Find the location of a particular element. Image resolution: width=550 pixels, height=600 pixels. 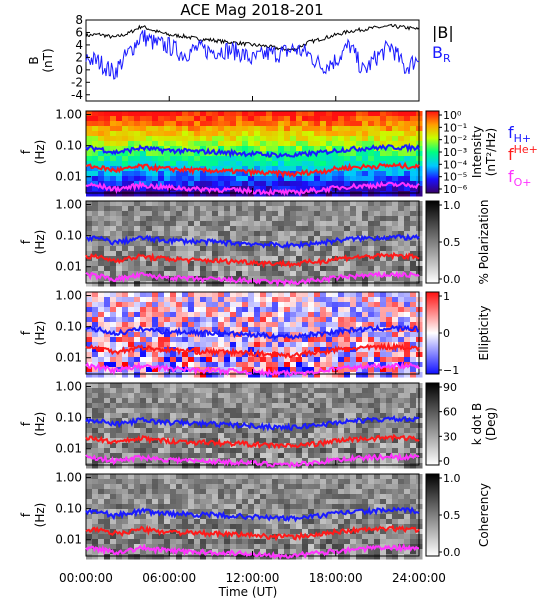

colorbar-label: k dot B is located at coordinates (477, 424).